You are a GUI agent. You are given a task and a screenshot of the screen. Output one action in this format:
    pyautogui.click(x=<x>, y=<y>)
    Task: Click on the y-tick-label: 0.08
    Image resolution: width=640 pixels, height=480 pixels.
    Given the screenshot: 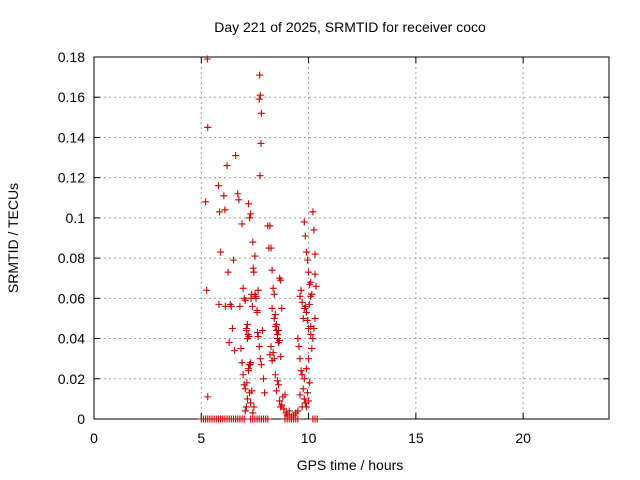 What is the action you would take?
    pyautogui.click(x=71, y=258)
    